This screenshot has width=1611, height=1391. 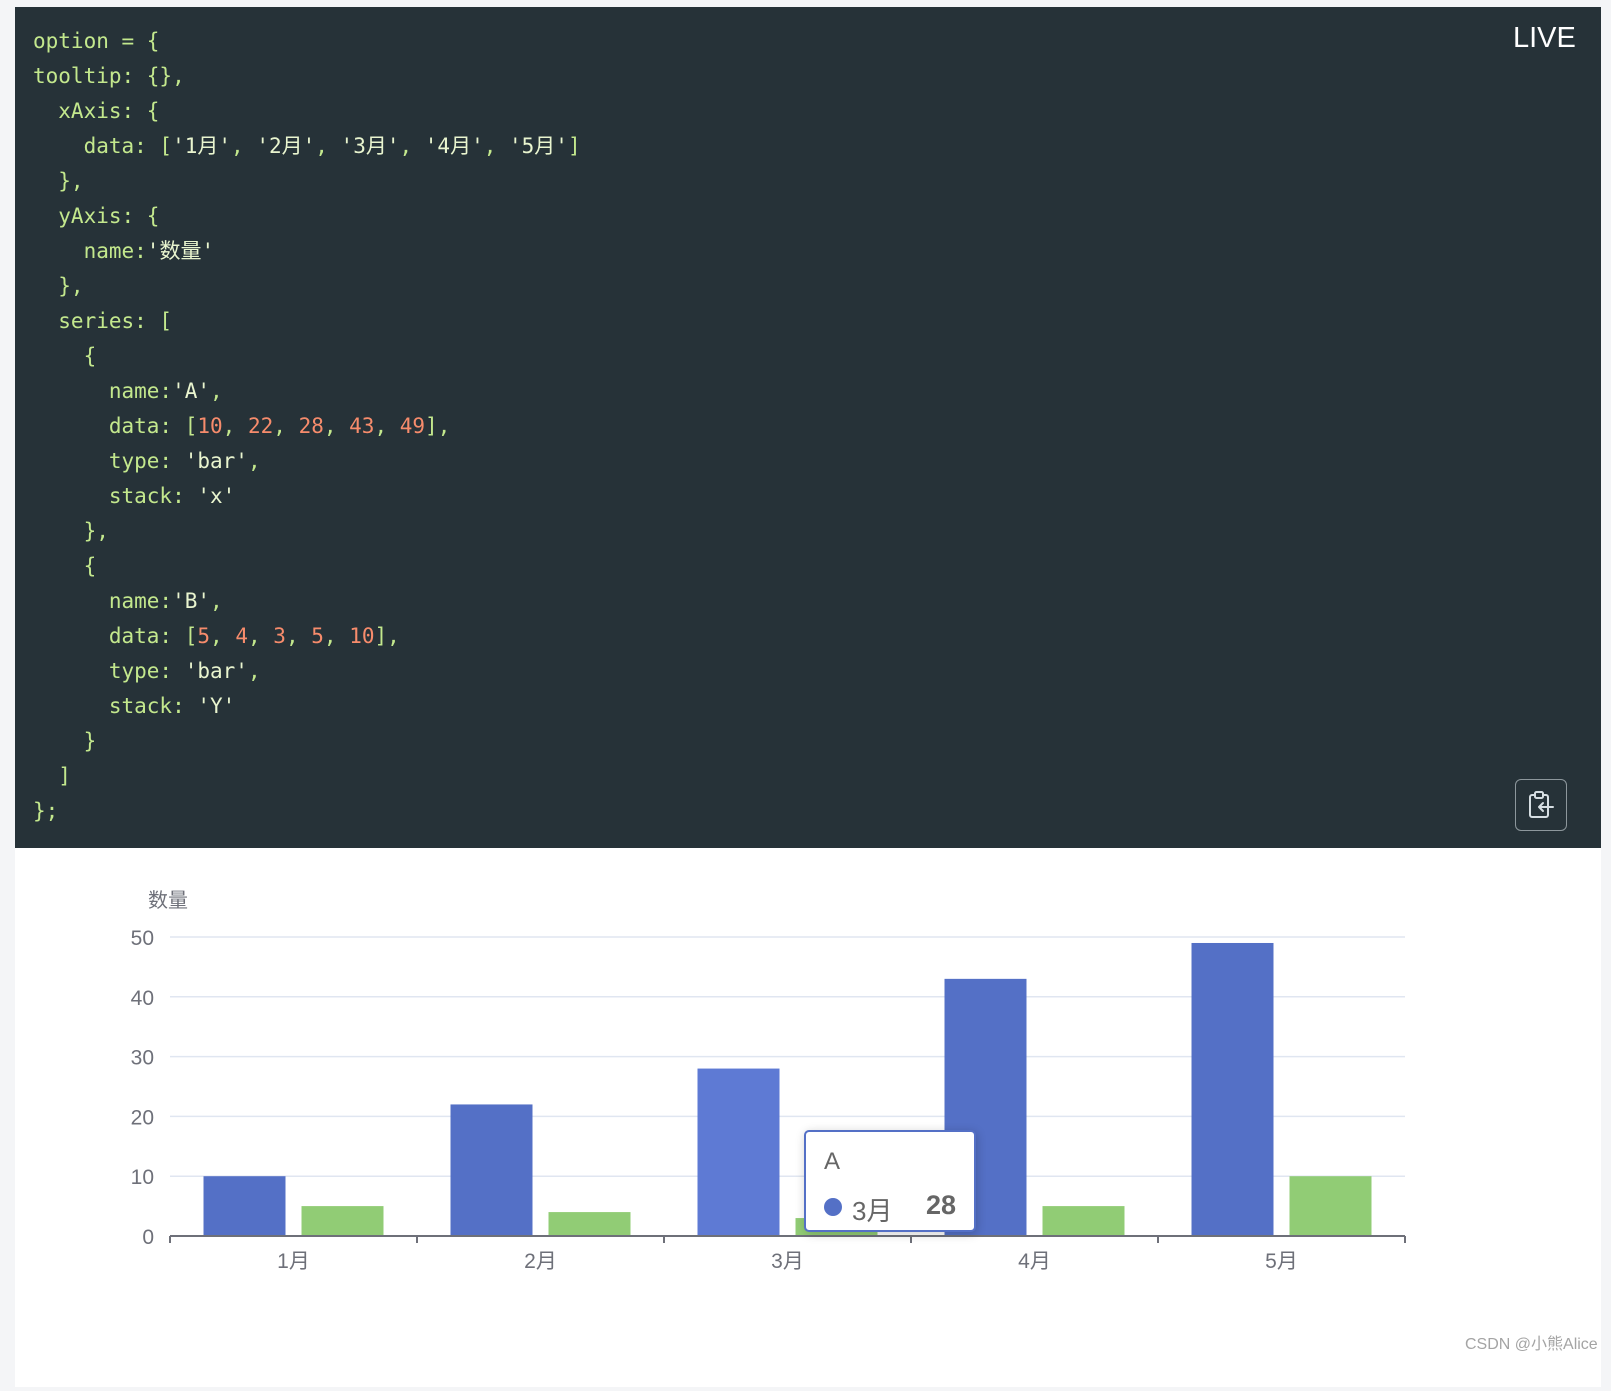 I want to click on y-tick-label: 50, so click(x=142, y=938).